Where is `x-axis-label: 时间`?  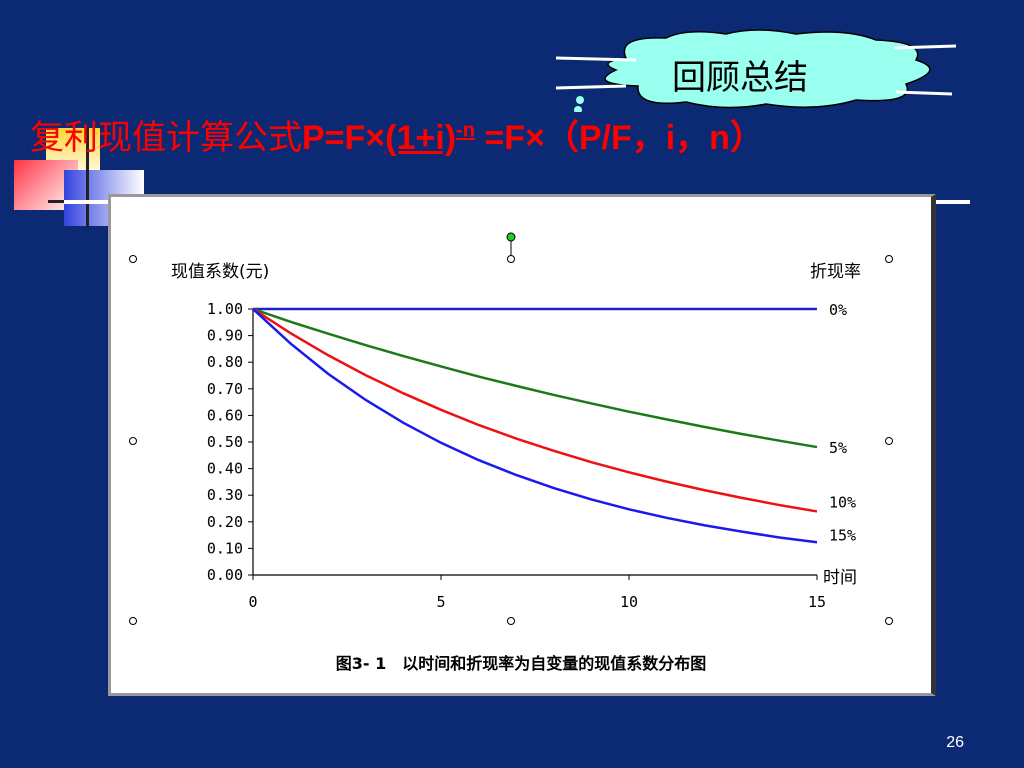
x-axis-label: 时间 is located at coordinates (840, 578).